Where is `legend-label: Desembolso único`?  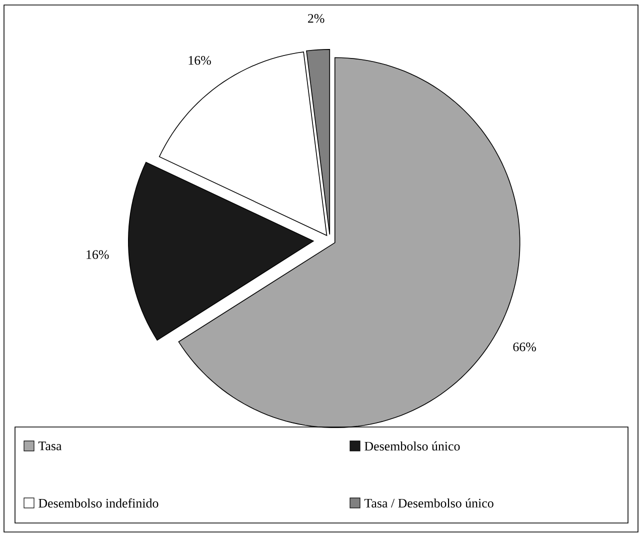 legend-label: Desembolso único is located at coordinates (412, 446).